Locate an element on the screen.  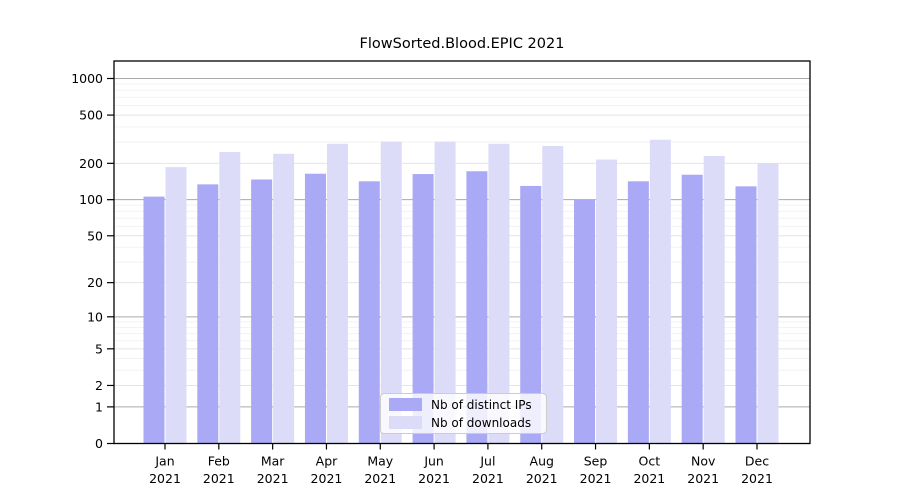
y-tick-label: 1 is located at coordinates (99, 406).